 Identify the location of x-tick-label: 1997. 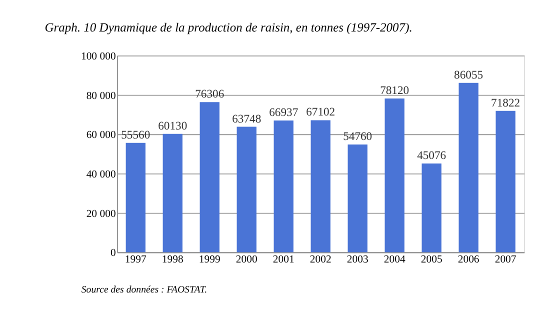
(136, 260).